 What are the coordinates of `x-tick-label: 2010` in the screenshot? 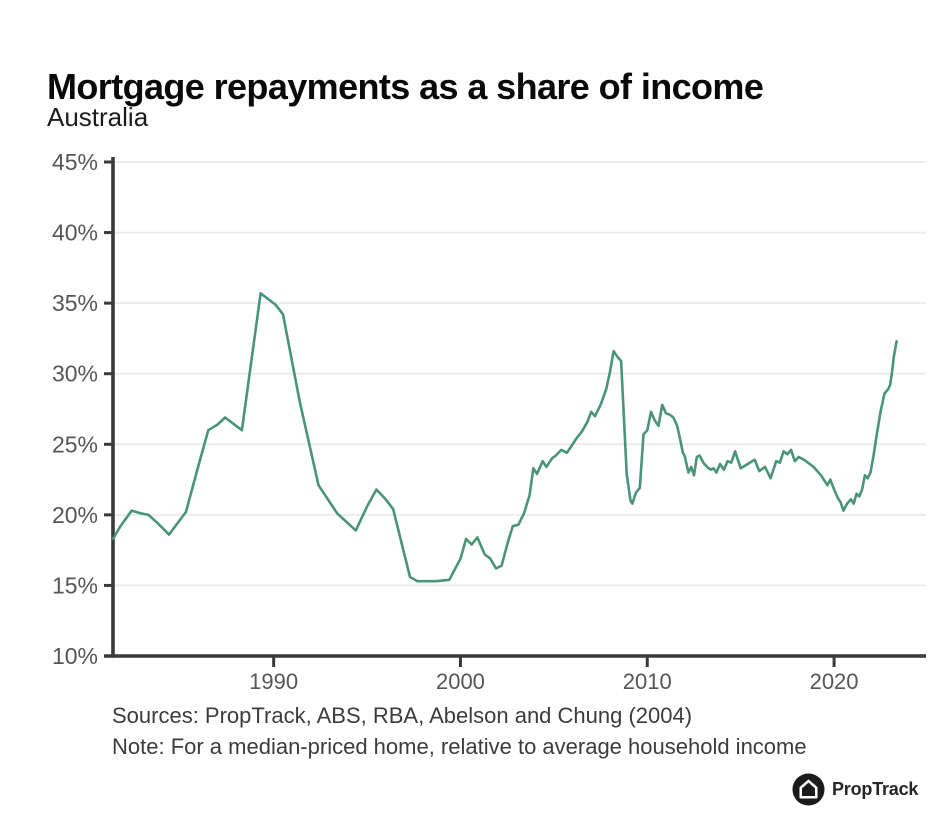 It's located at (647, 681).